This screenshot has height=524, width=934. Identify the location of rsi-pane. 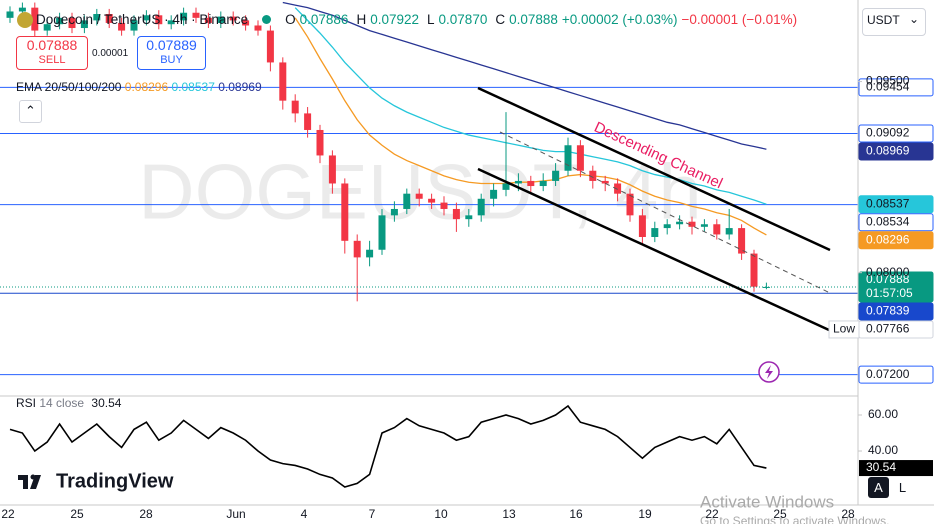
(388, 446).